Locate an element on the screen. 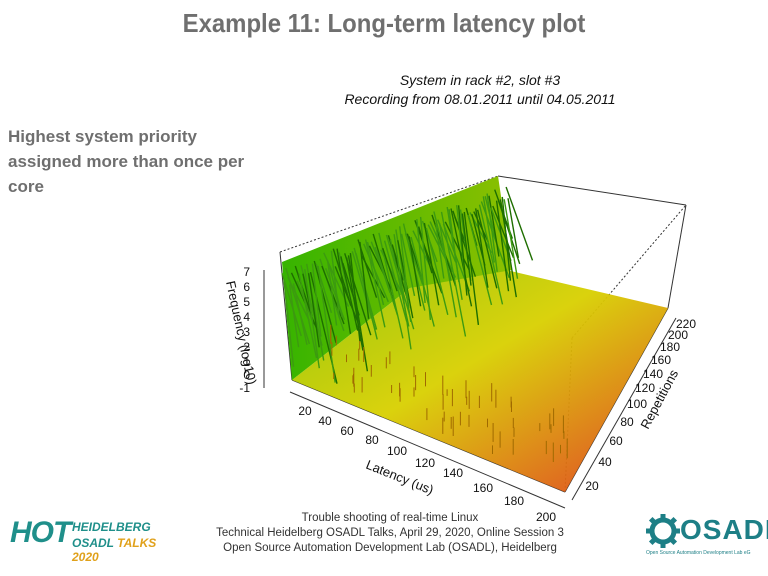 This screenshot has width=768, height=576. y-tick: 160 is located at coordinates (661, 360).